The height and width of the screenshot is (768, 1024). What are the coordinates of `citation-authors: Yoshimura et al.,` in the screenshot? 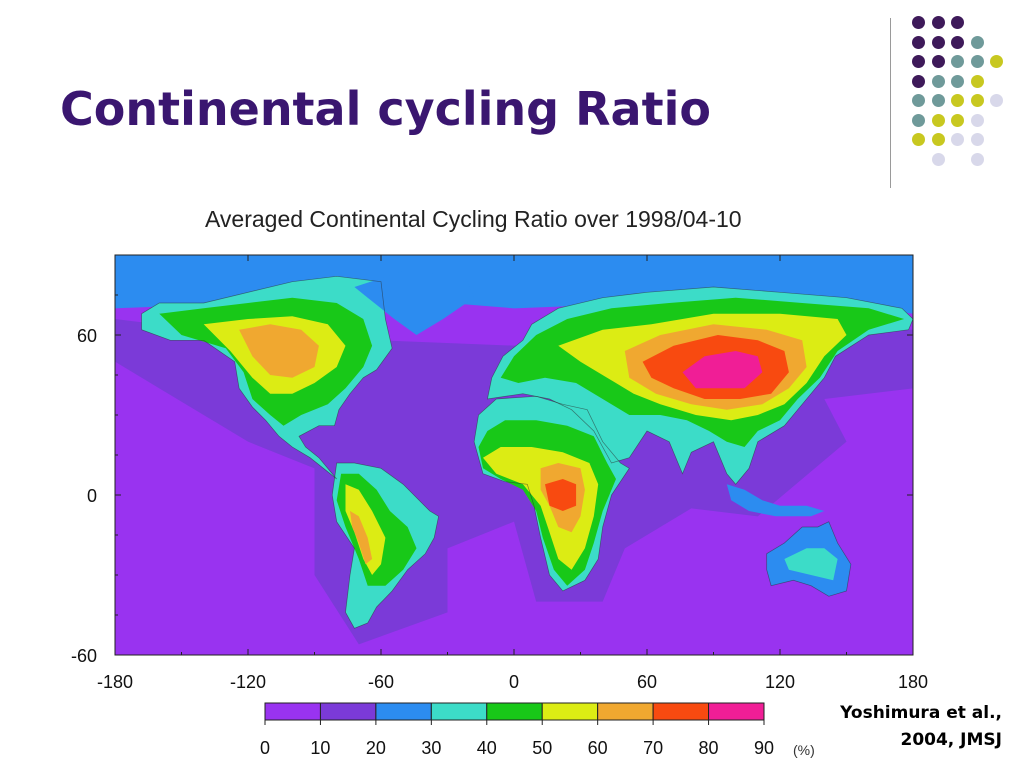 It's located at (921, 713).